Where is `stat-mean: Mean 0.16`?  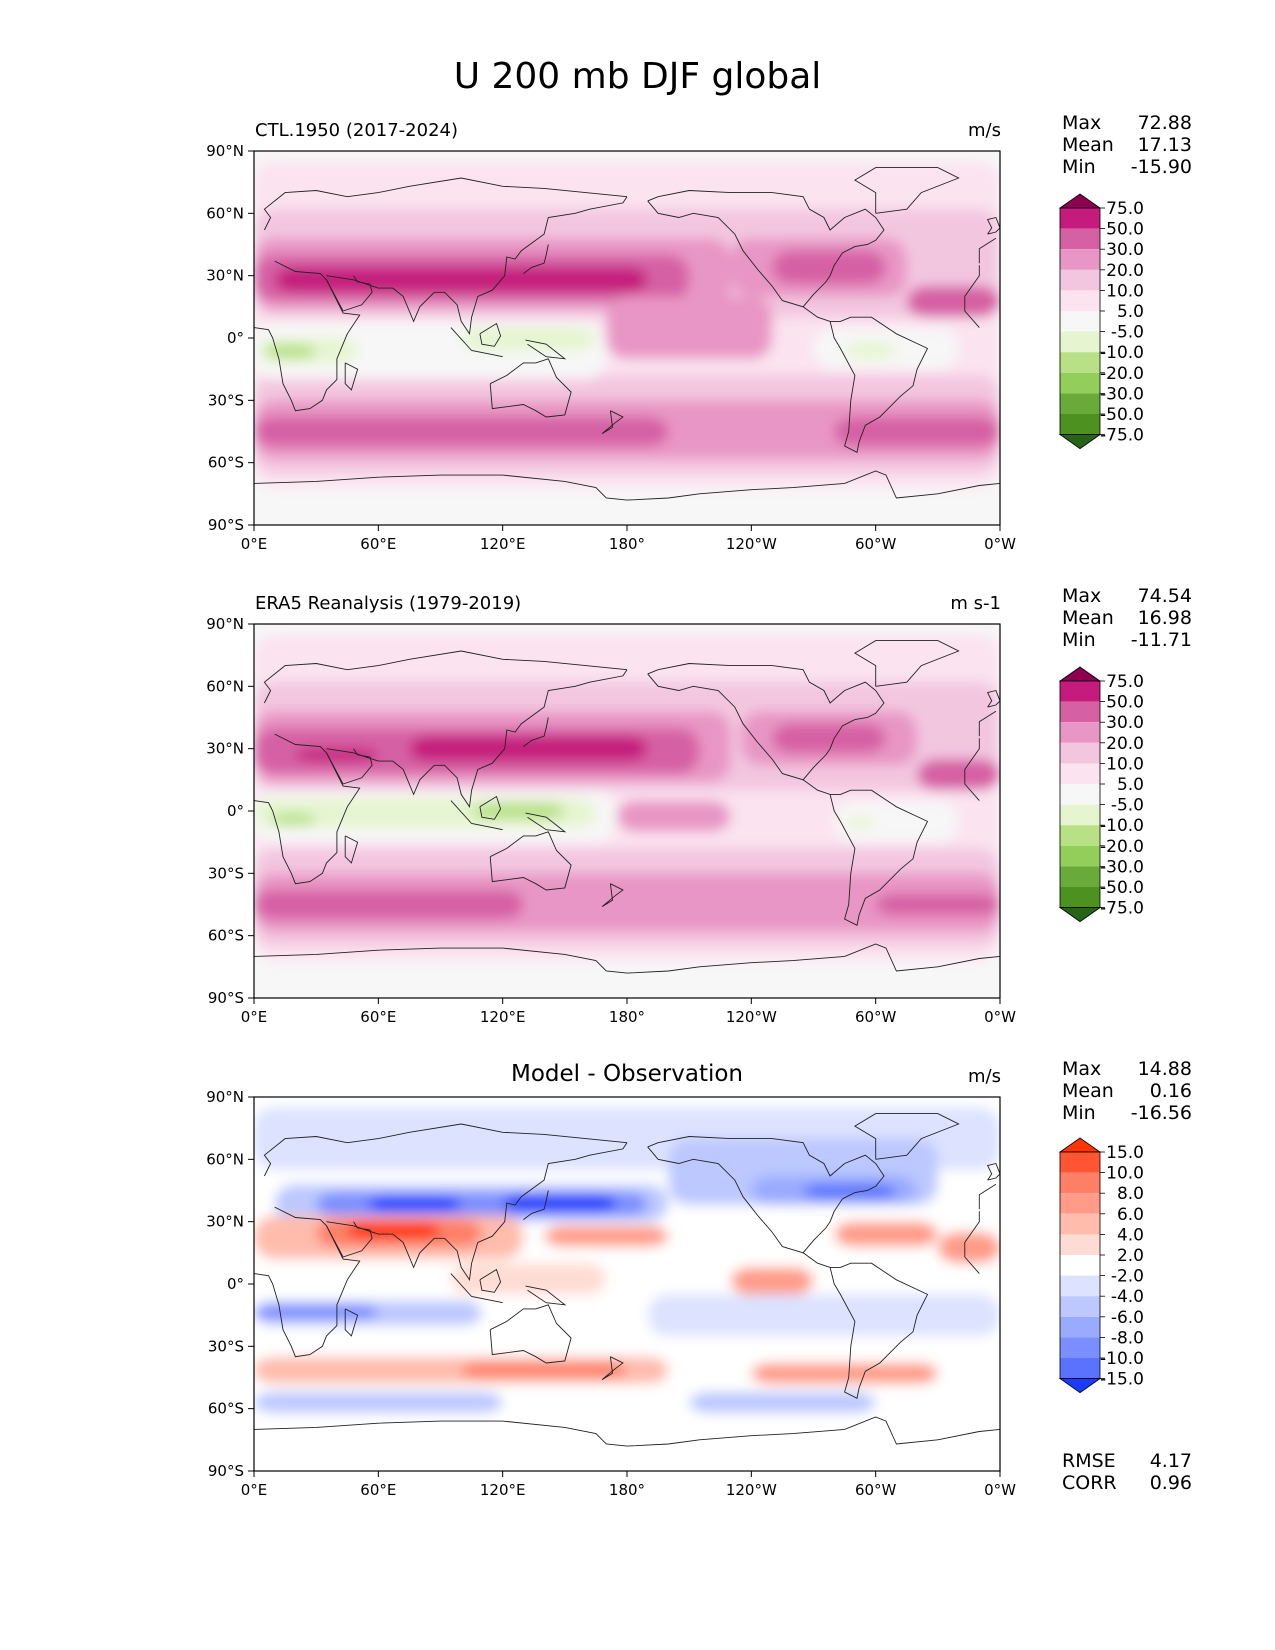
stat-mean: Mean 0.16 is located at coordinates (1127, 1091).